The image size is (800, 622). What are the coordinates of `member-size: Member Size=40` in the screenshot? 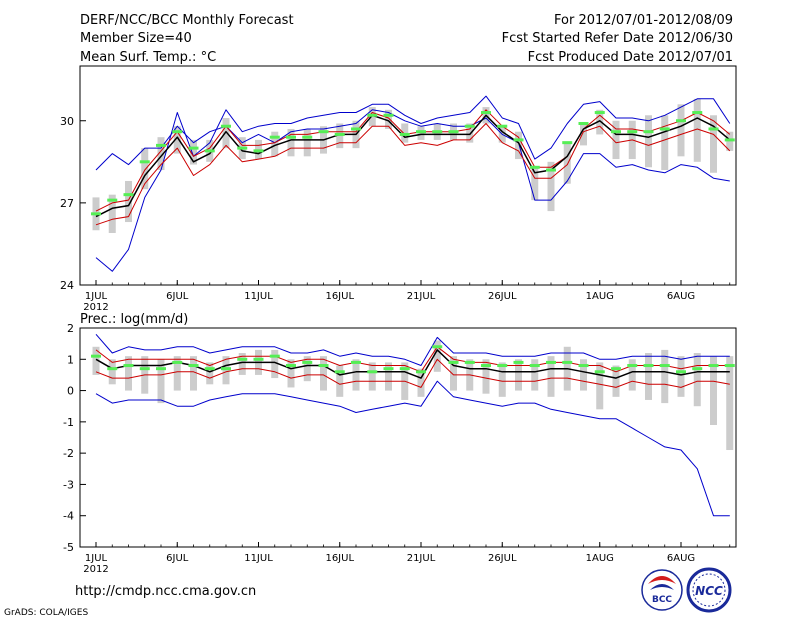 It's located at (136, 38).